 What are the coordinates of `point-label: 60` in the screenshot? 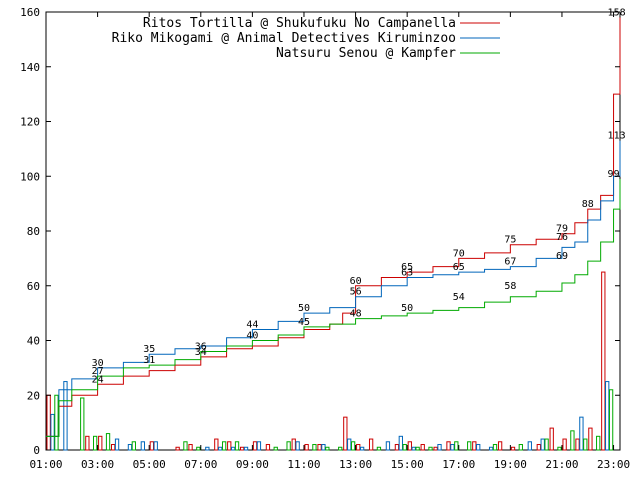 It's located at (356, 281).